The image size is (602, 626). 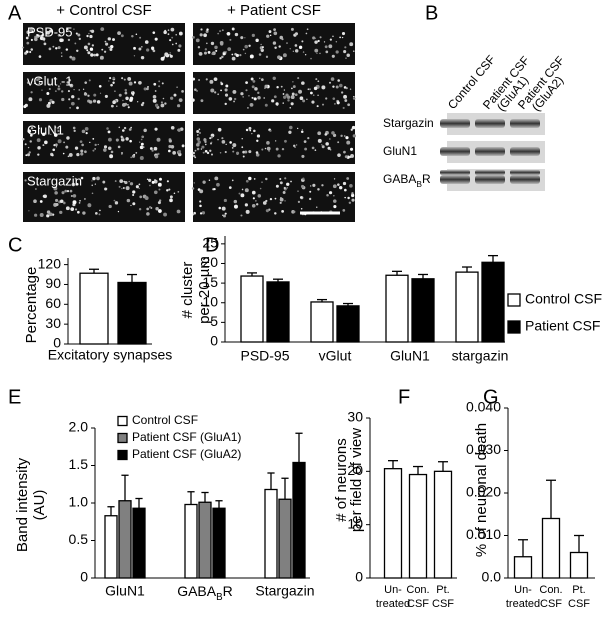 What do you see at coordinates (399, 179) in the screenshot?
I see `text-part: GABA` at bounding box center [399, 179].